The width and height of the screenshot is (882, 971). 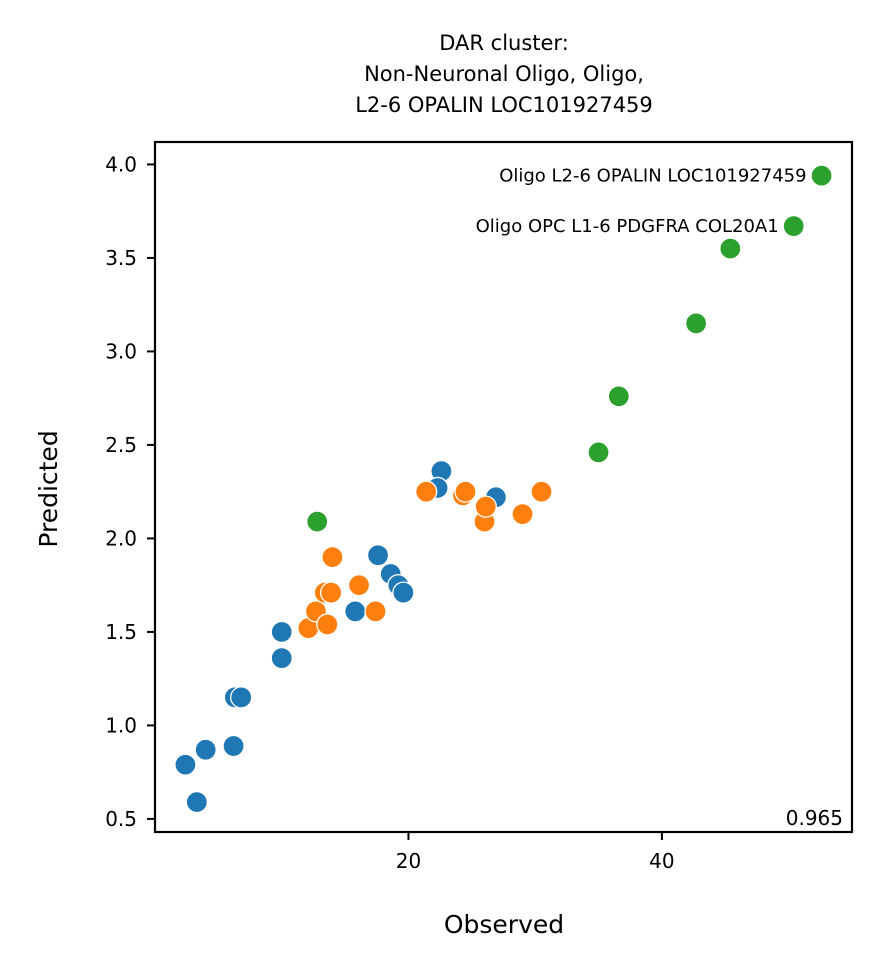 I want to click on y-tick-label: 2.5, so click(x=121, y=445).